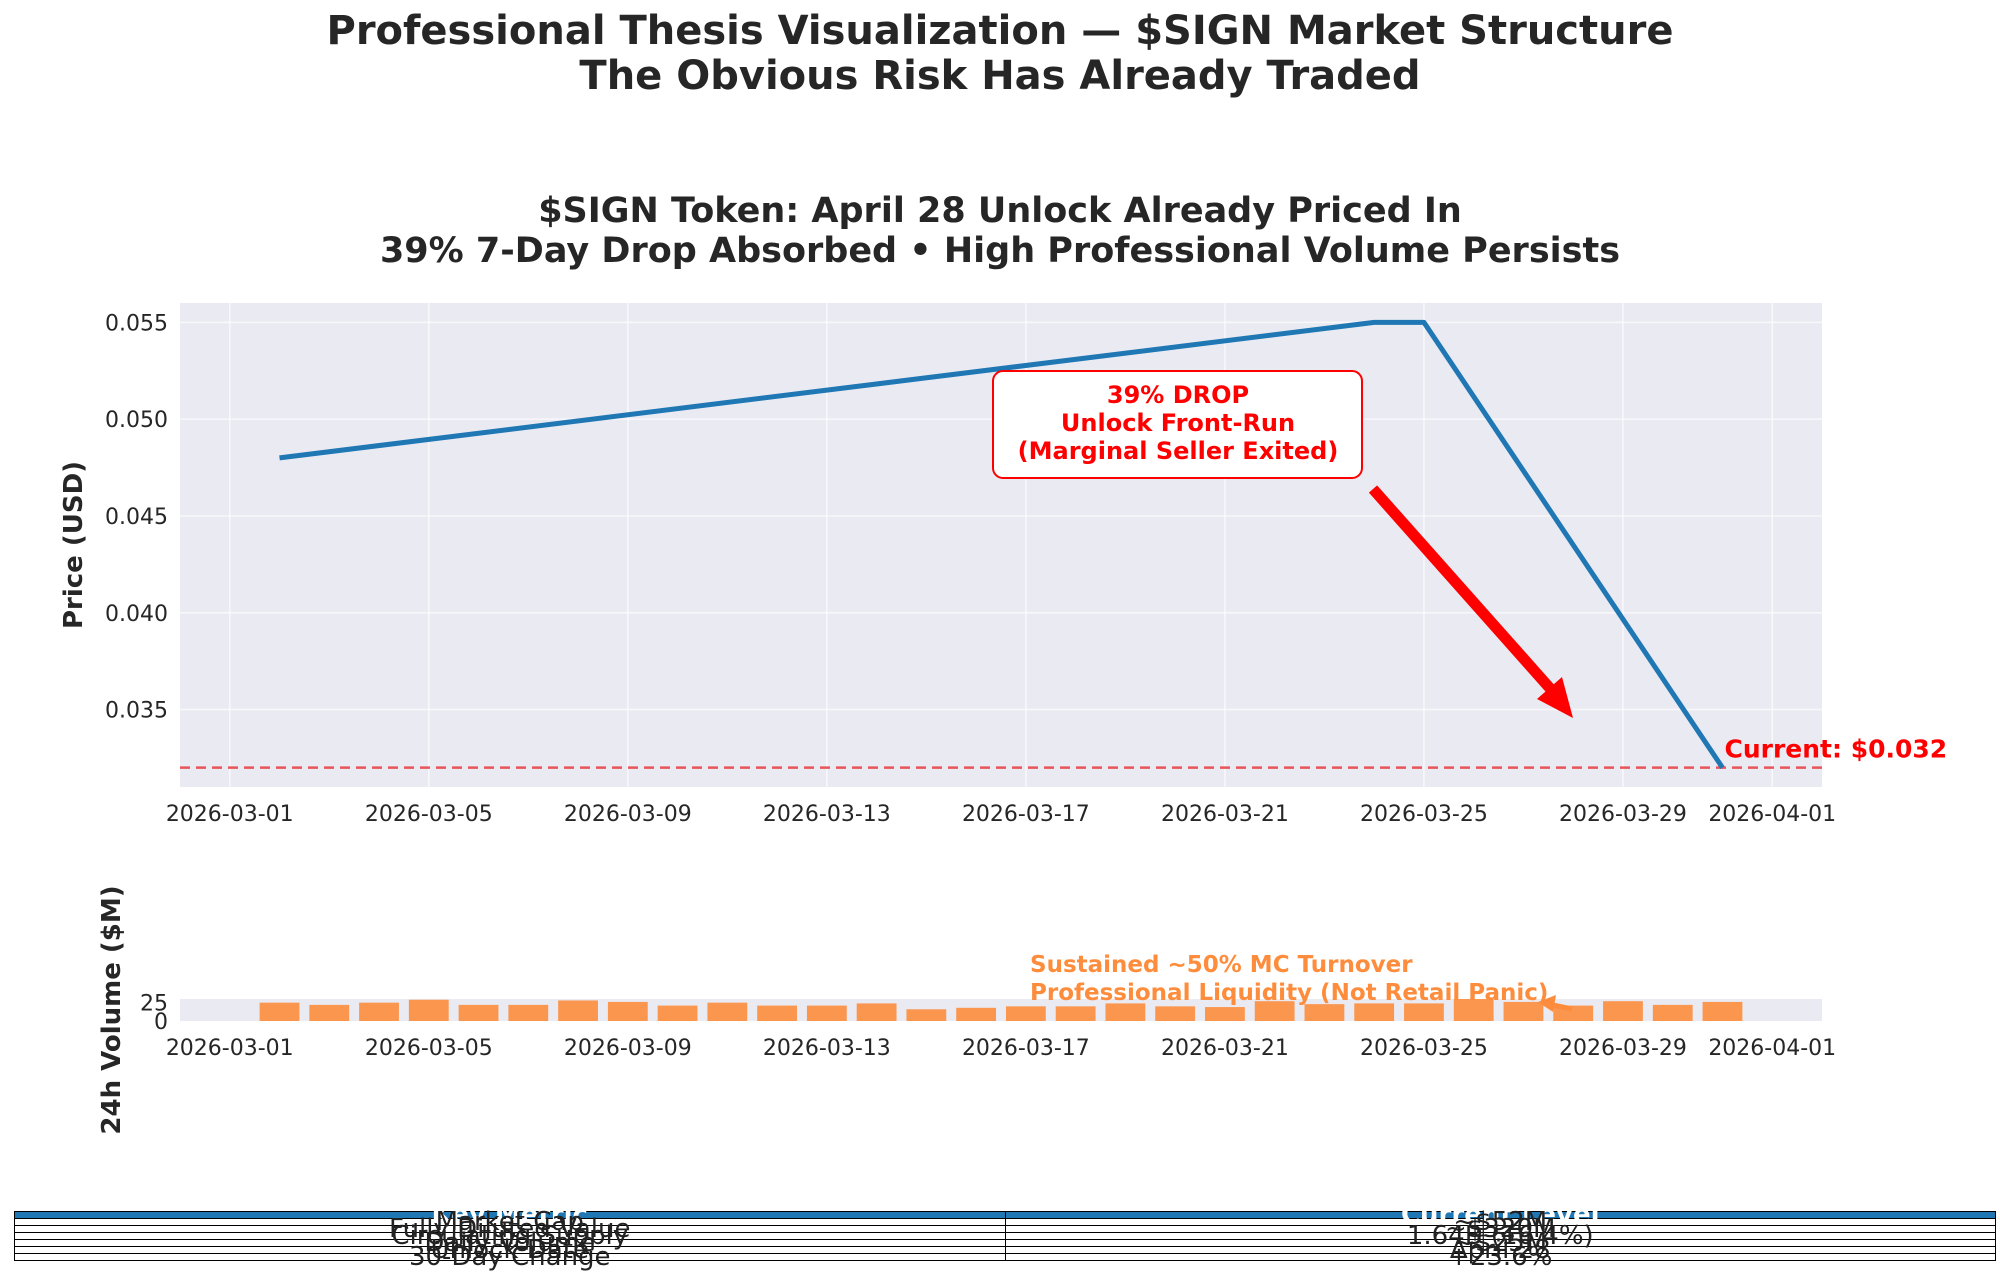  What do you see at coordinates (1026, 1048) in the screenshot?
I see `volume-x-tick-label: 2026-03-17` at bounding box center [1026, 1048].